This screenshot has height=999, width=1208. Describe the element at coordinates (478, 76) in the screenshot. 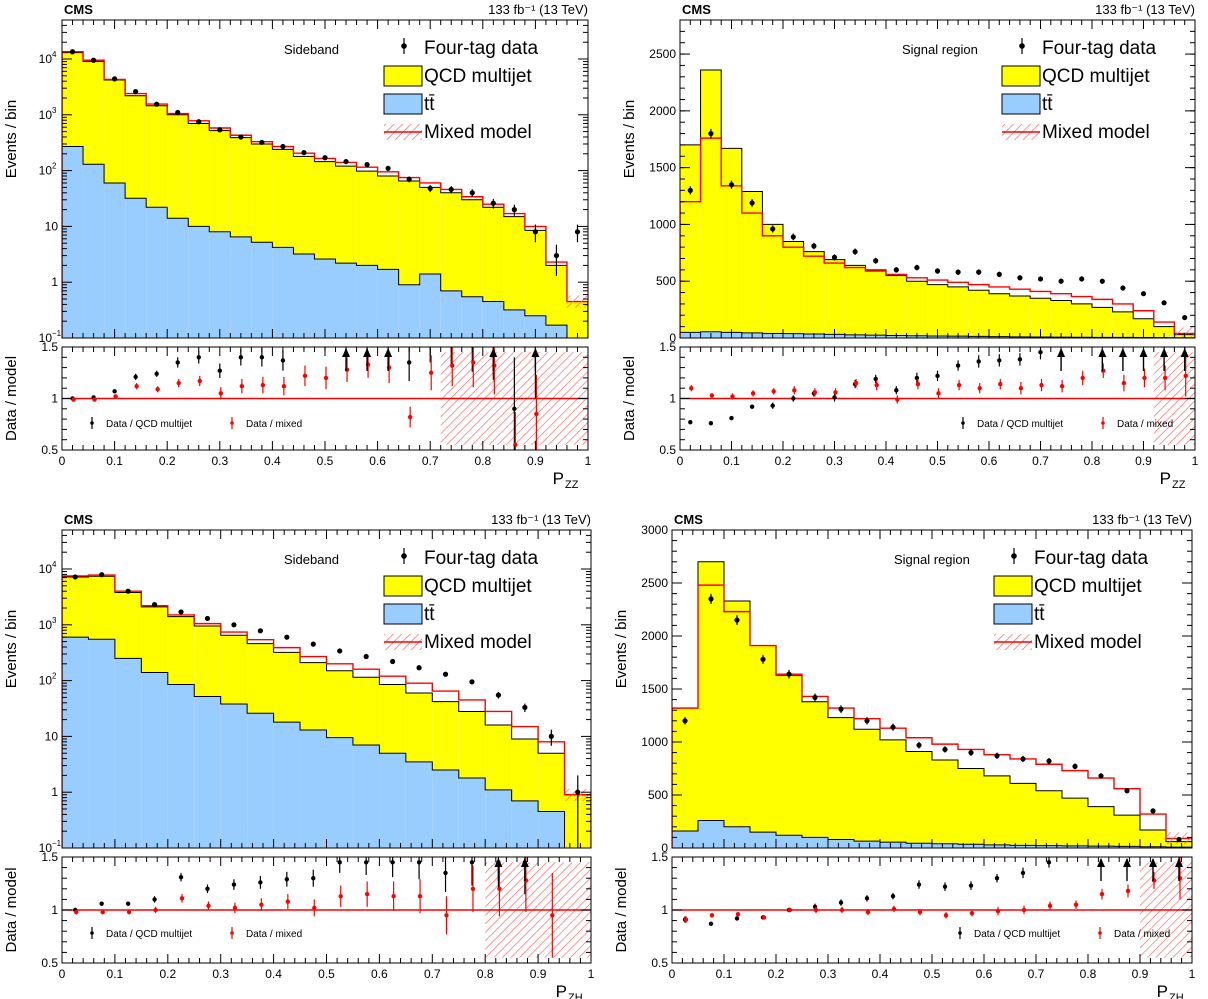

I see `legend-label: QCD multijet` at that location.